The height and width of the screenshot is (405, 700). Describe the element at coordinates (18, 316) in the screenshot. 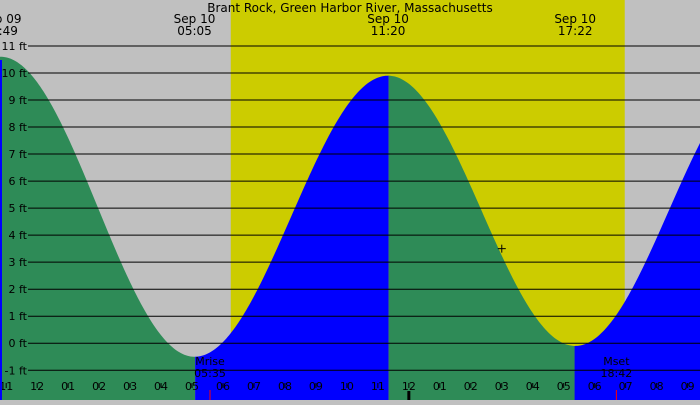

I see `y-tick-label: 1 ft` at that location.